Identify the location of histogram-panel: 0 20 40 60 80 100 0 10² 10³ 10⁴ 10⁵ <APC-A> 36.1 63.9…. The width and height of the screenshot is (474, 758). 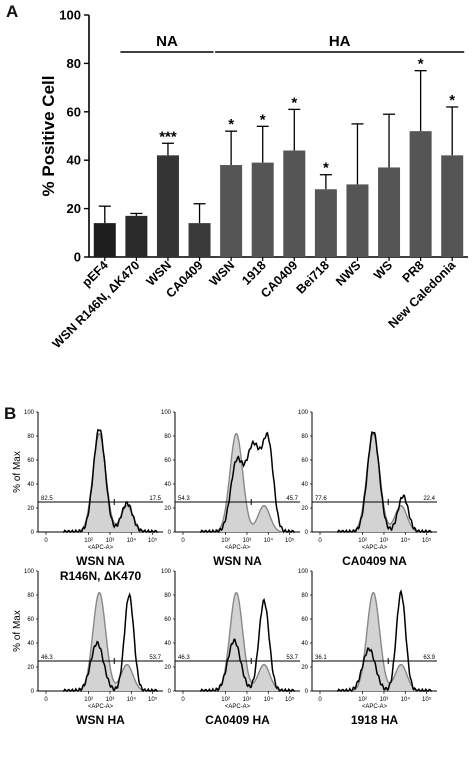
(367, 648).